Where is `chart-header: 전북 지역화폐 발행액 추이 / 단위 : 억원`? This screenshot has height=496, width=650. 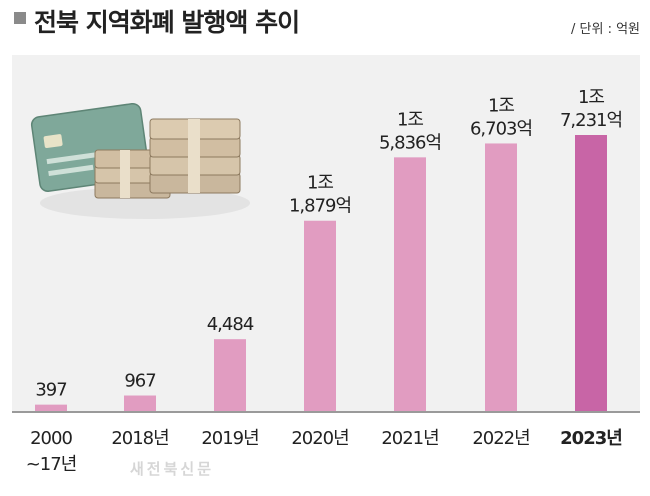
chart-header: 전북 지역화폐 발행액 추이 / 단위 : 억원 is located at coordinates (325, 25).